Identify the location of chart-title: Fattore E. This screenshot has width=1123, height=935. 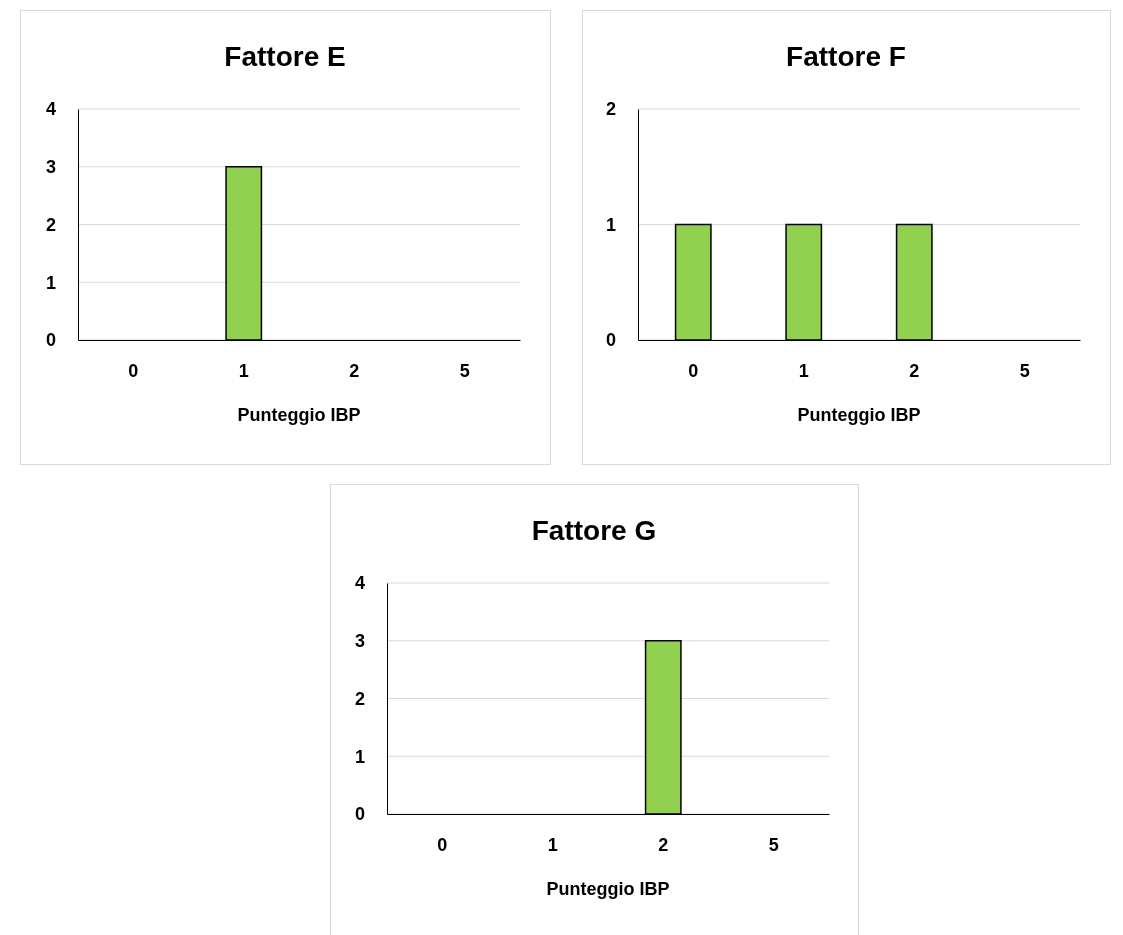
(285, 56).